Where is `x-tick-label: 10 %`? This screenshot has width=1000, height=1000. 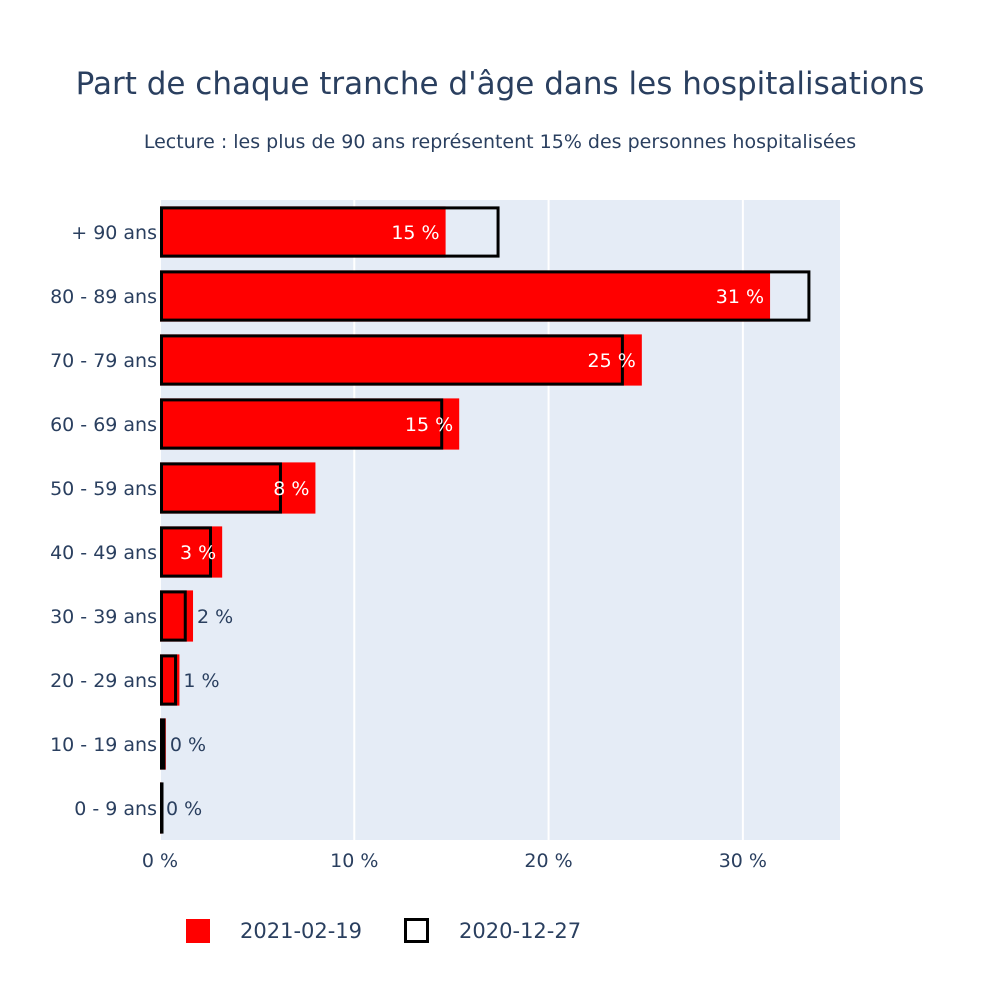 x-tick-label: 10 % is located at coordinates (354, 861).